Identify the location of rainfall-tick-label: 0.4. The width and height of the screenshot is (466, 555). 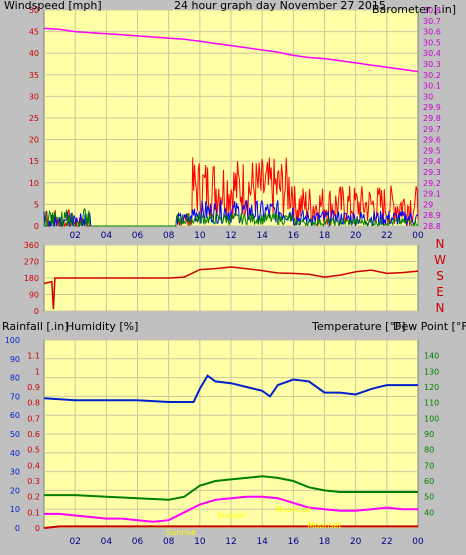
(33, 465).